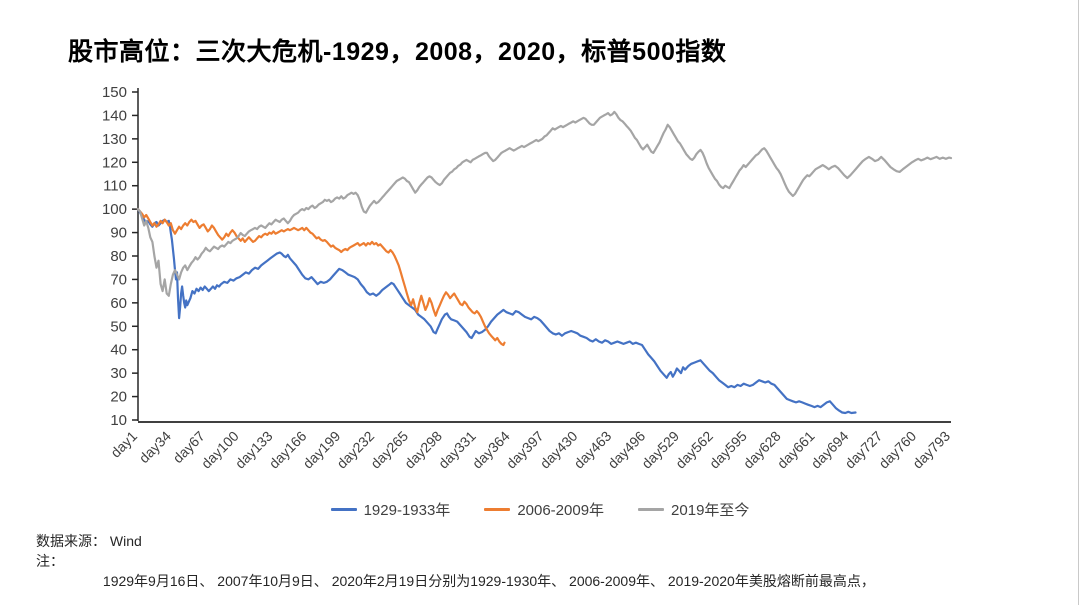  Describe the element at coordinates (114, 115) in the screenshot. I see `svg-text: 140` at that location.